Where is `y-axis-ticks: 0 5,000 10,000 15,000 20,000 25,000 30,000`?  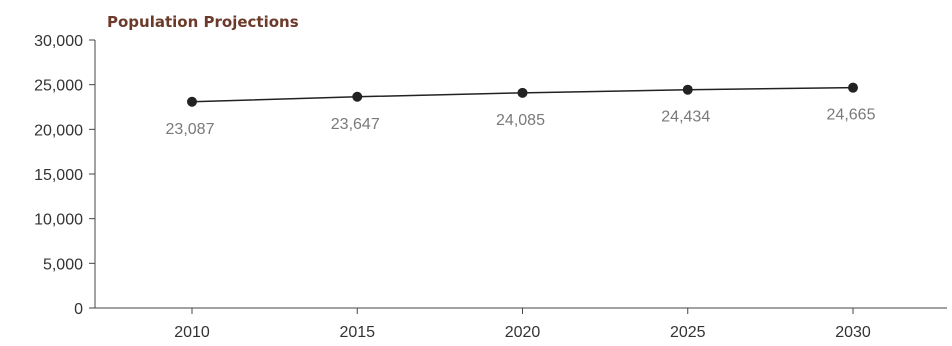
y-axis-ticks: 0 5,000 10,000 15,000 20,000 25,000 30,000 is located at coordinates (64, 175).